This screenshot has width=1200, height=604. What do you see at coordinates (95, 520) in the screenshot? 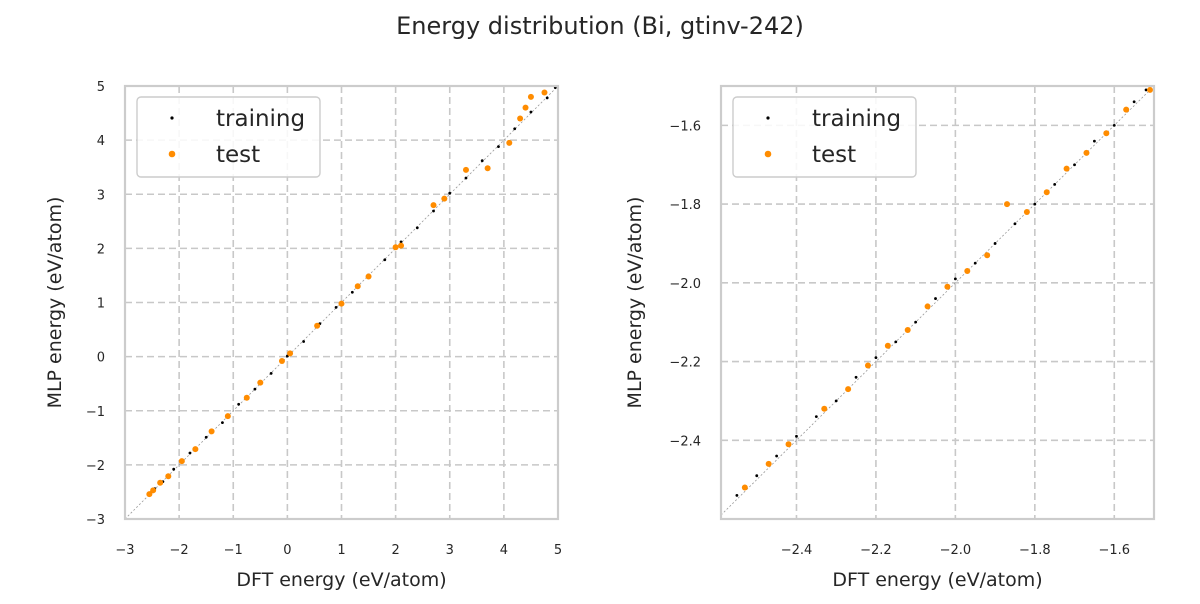
I see `y-tick-label: −3` at bounding box center [95, 520].